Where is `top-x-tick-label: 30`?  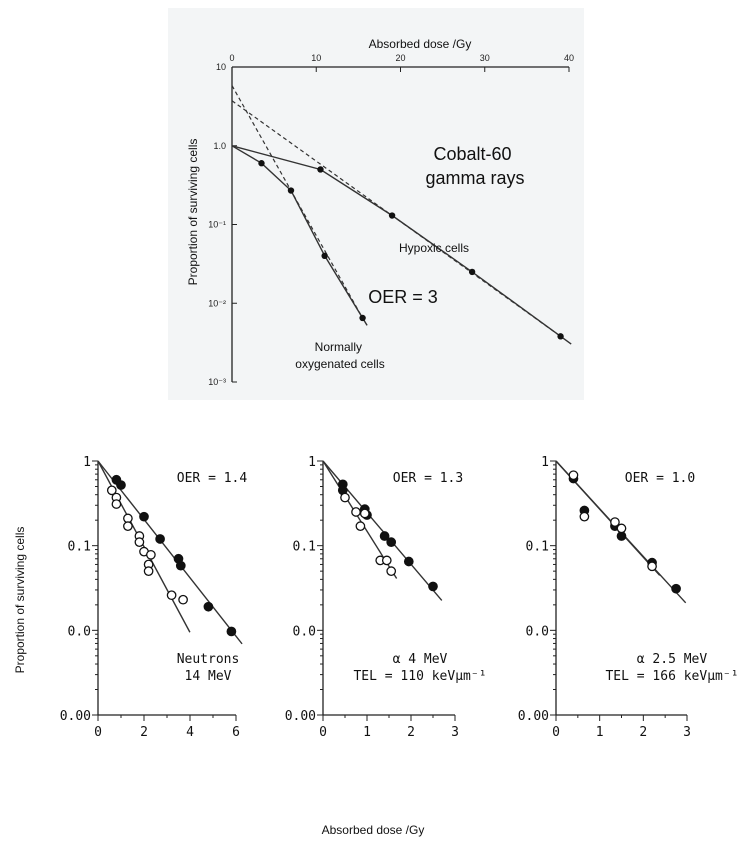 top-x-tick-label: 30 is located at coordinates (485, 58).